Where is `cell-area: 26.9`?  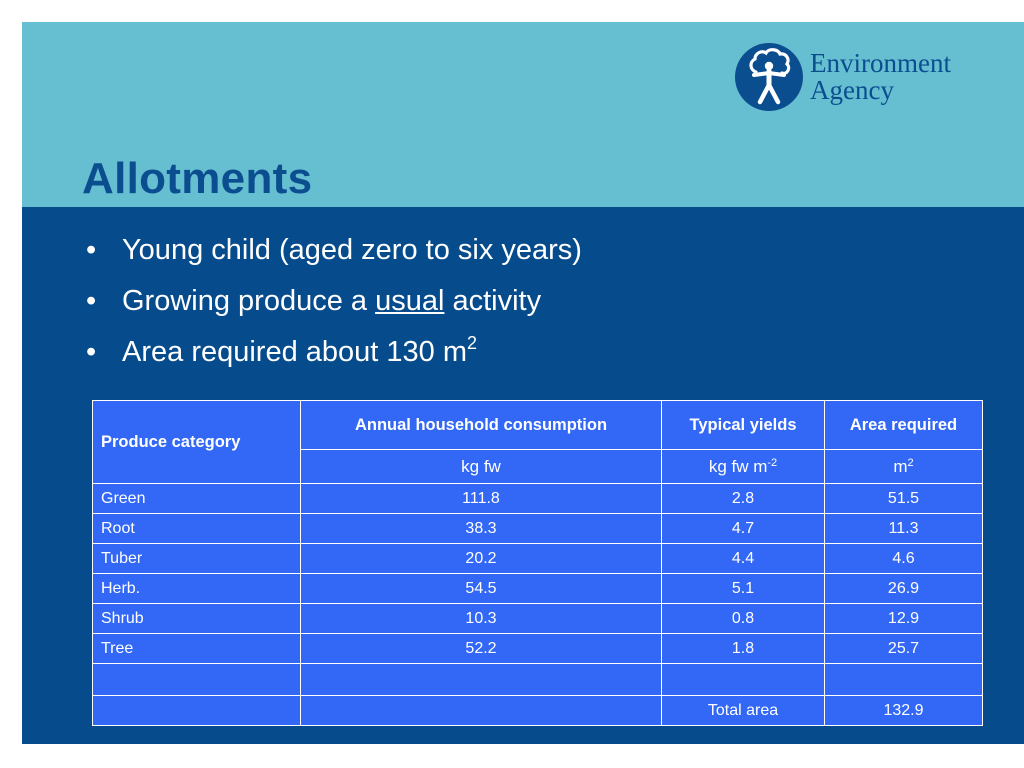
cell-area: 26.9 is located at coordinates (903, 588).